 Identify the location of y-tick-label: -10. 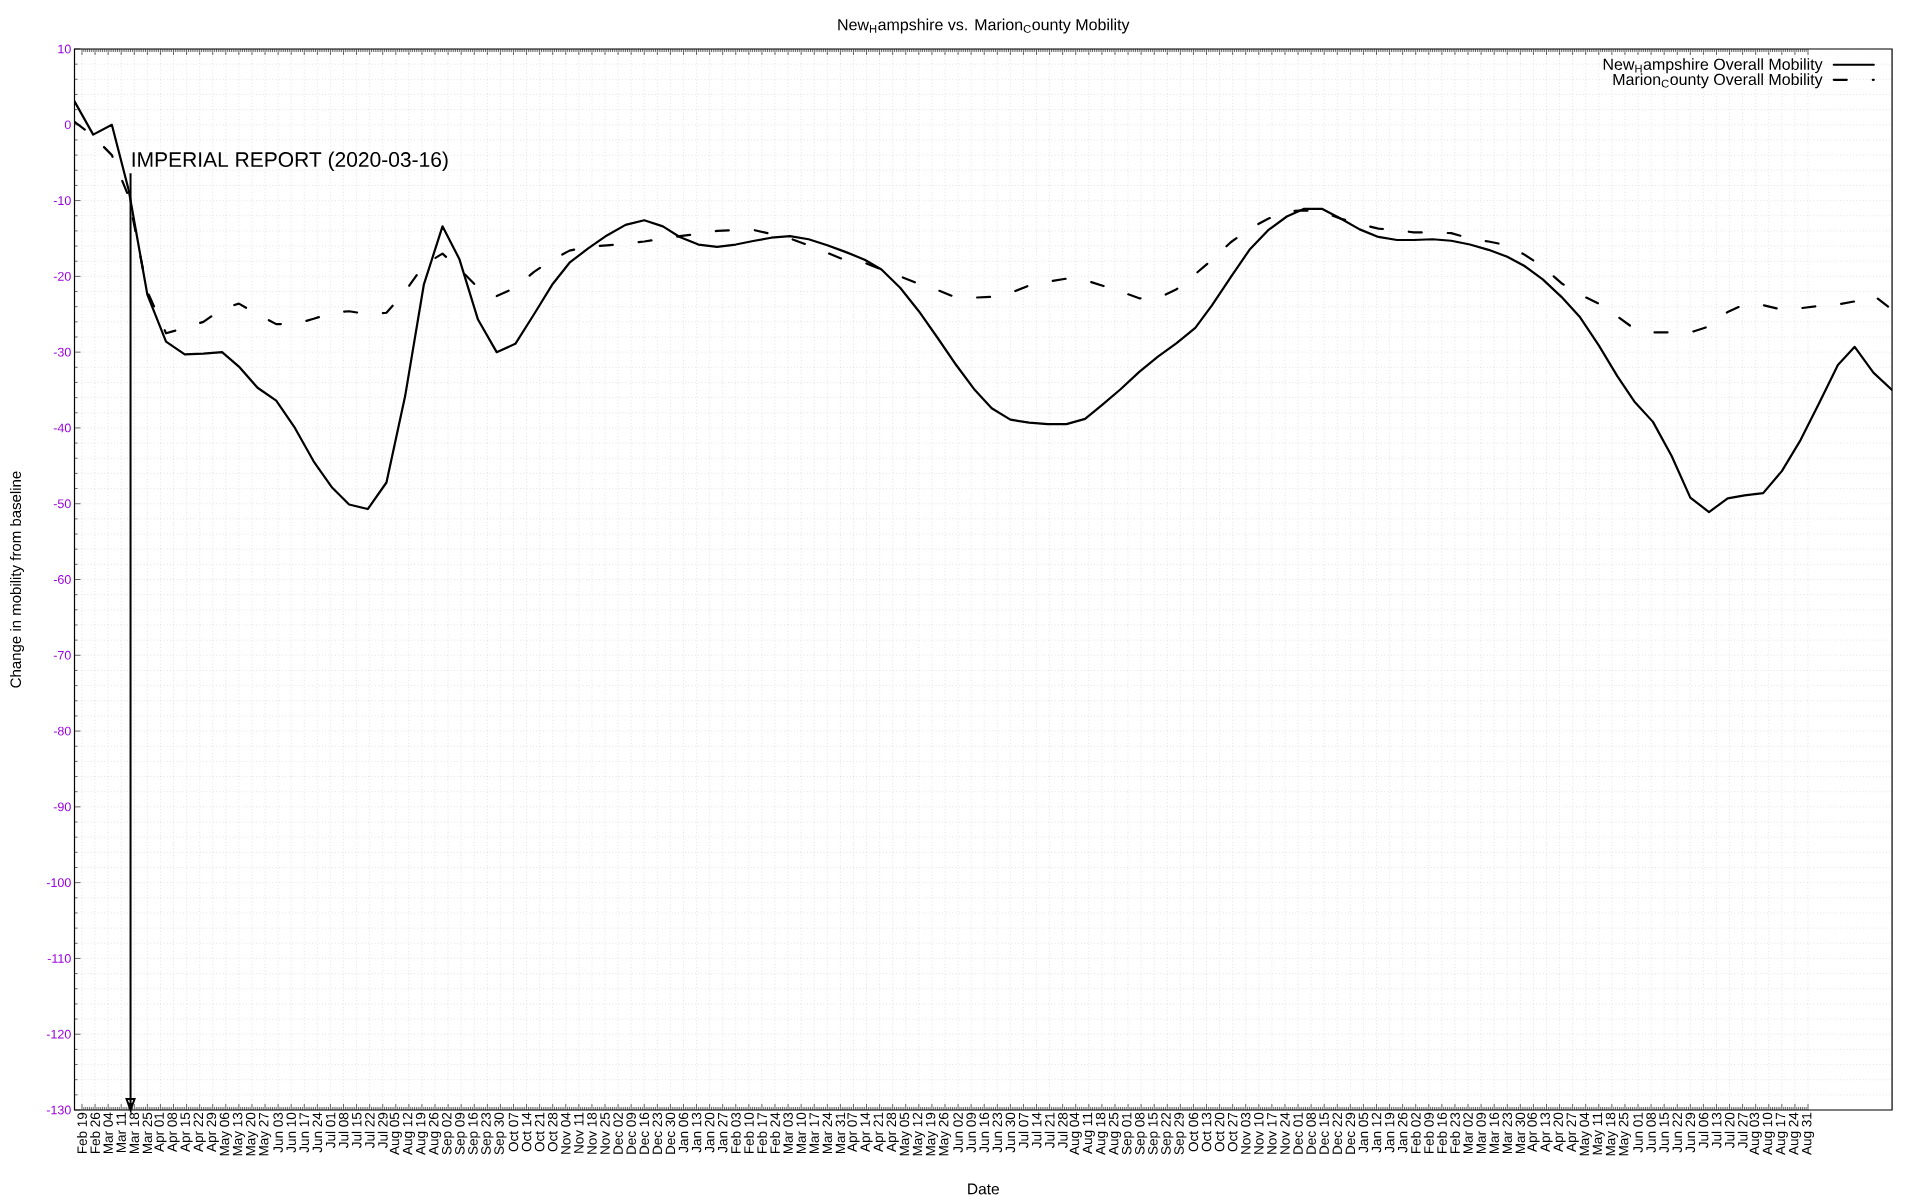
(62, 201).